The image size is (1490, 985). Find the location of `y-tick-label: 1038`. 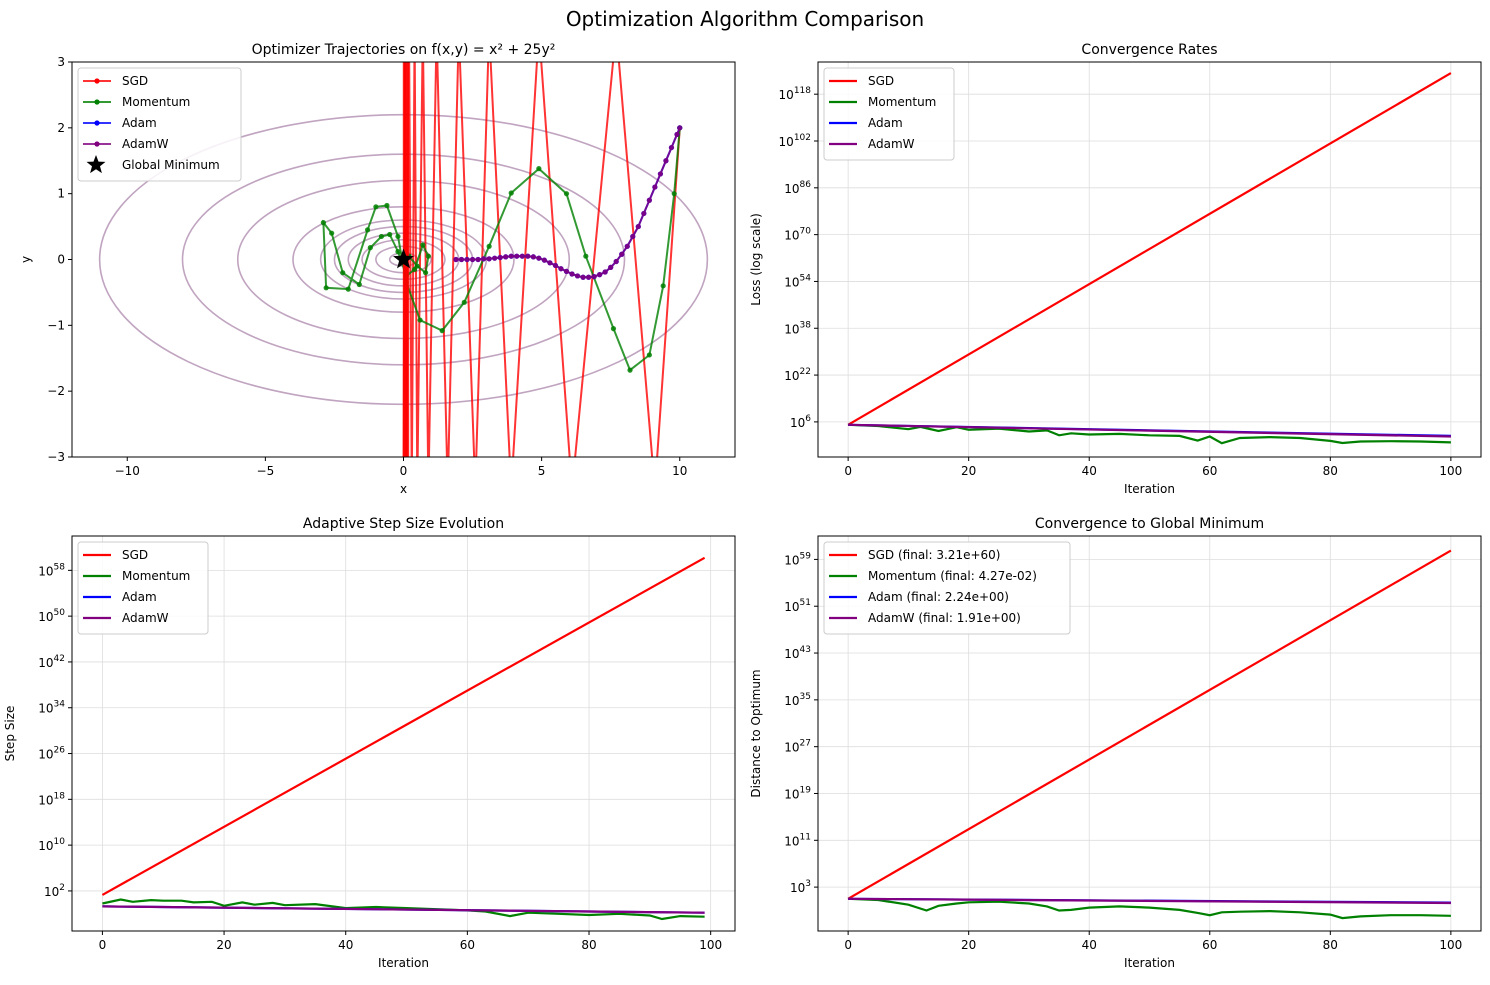

y-tick-label: 1038 is located at coordinates (797, 328).